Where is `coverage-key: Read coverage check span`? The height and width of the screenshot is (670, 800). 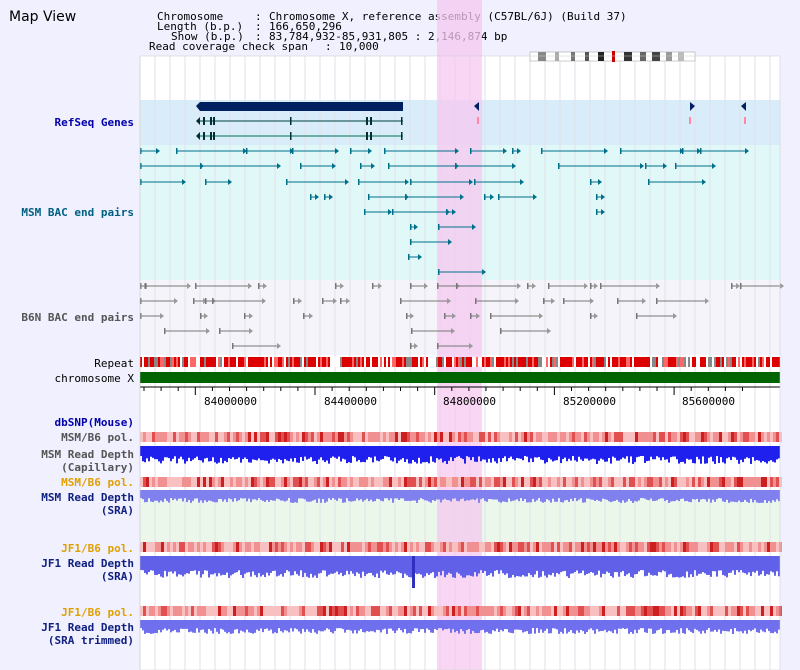 coverage-key: Read coverage check span is located at coordinates (228, 46).